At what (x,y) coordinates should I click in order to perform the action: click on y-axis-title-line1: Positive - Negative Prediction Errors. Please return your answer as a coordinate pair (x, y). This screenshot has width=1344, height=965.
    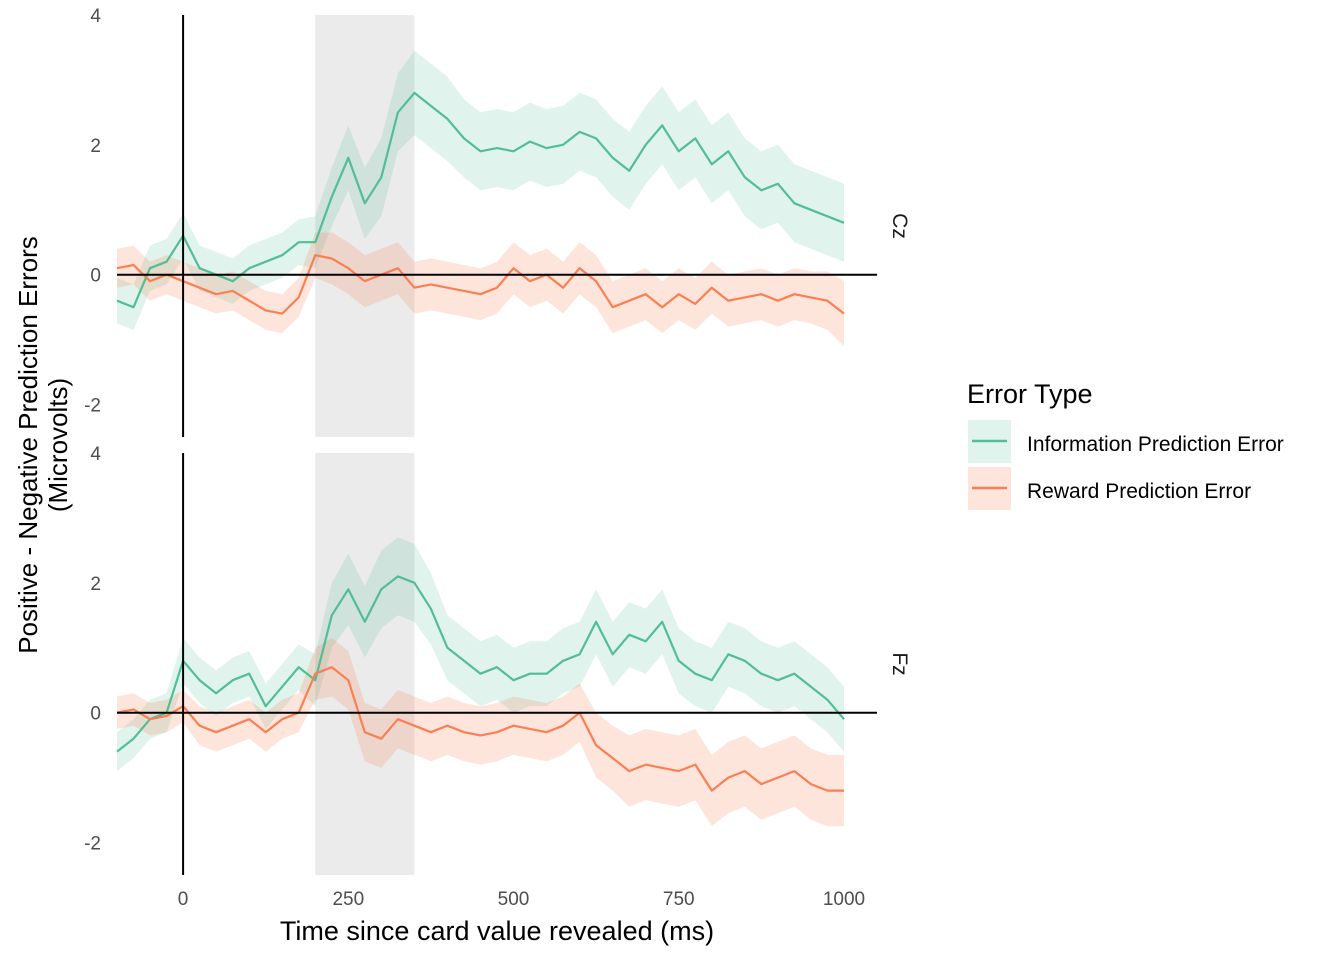
    Looking at the image, I should click on (28, 445).